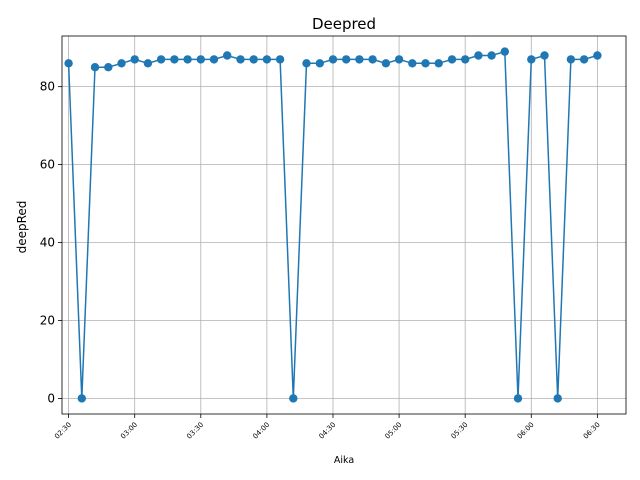  I want to click on chart-title: Deepred, so click(344, 24).